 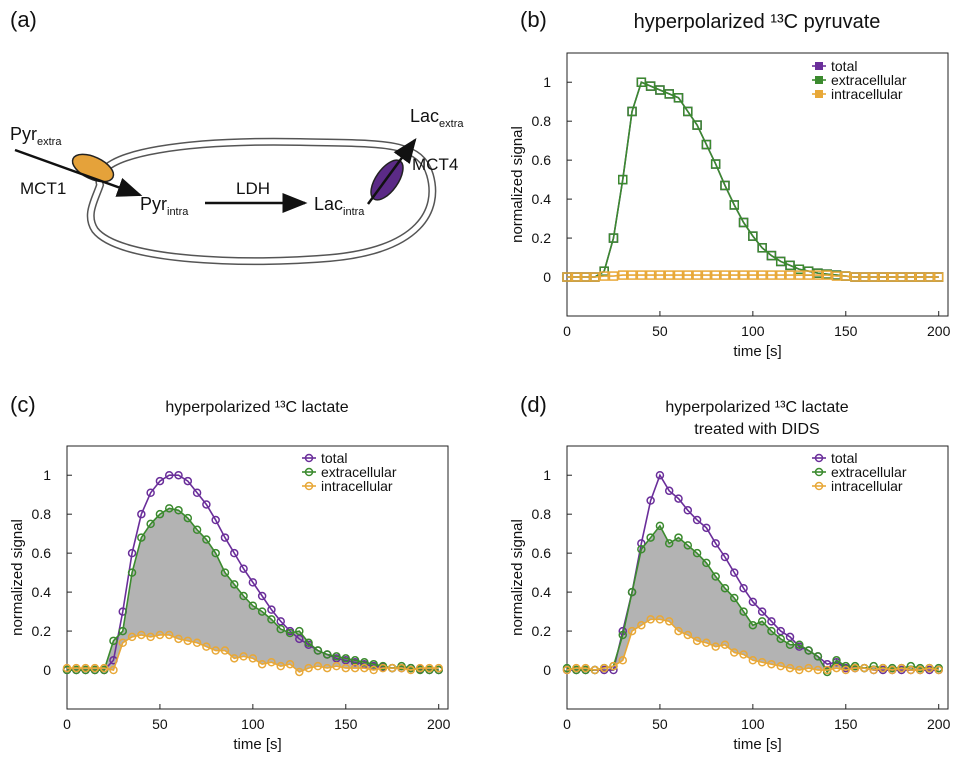 I want to click on y-tick-label: 0.2, so click(x=542, y=631).